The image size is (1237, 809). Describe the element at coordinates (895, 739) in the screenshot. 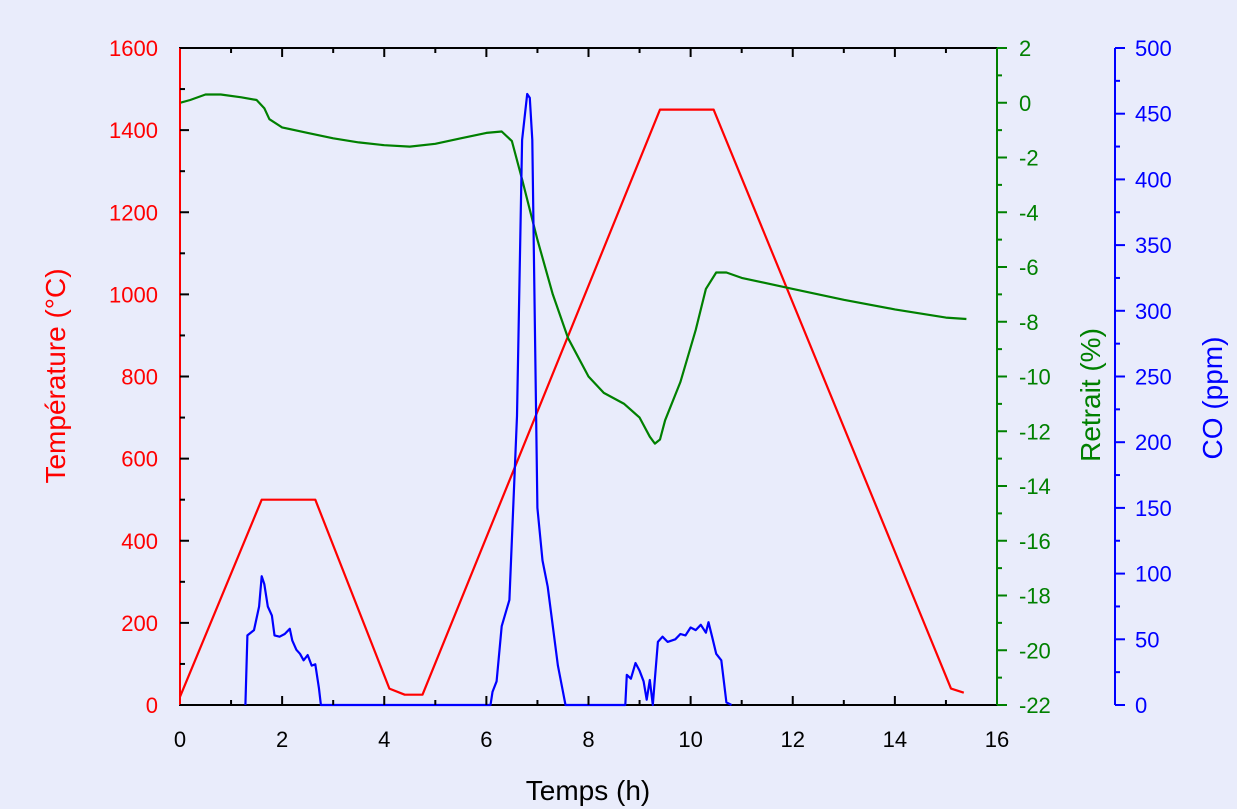

I see `x-tick-label: 14` at that location.